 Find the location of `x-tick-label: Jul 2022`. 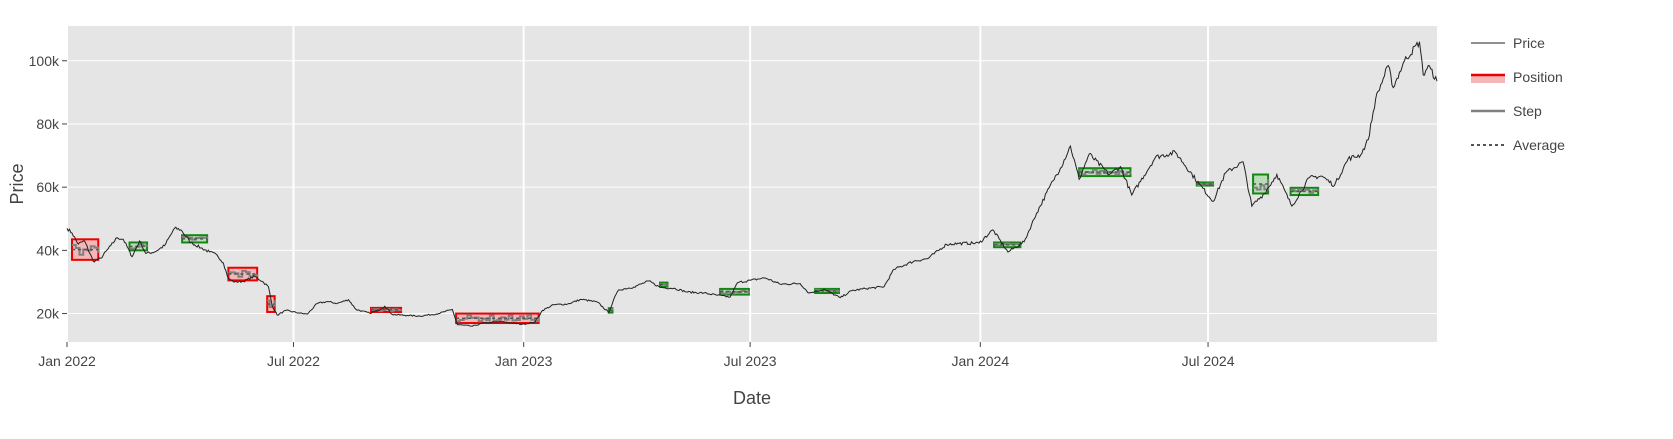

x-tick-label: Jul 2022 is located at coordinates (293, 361).